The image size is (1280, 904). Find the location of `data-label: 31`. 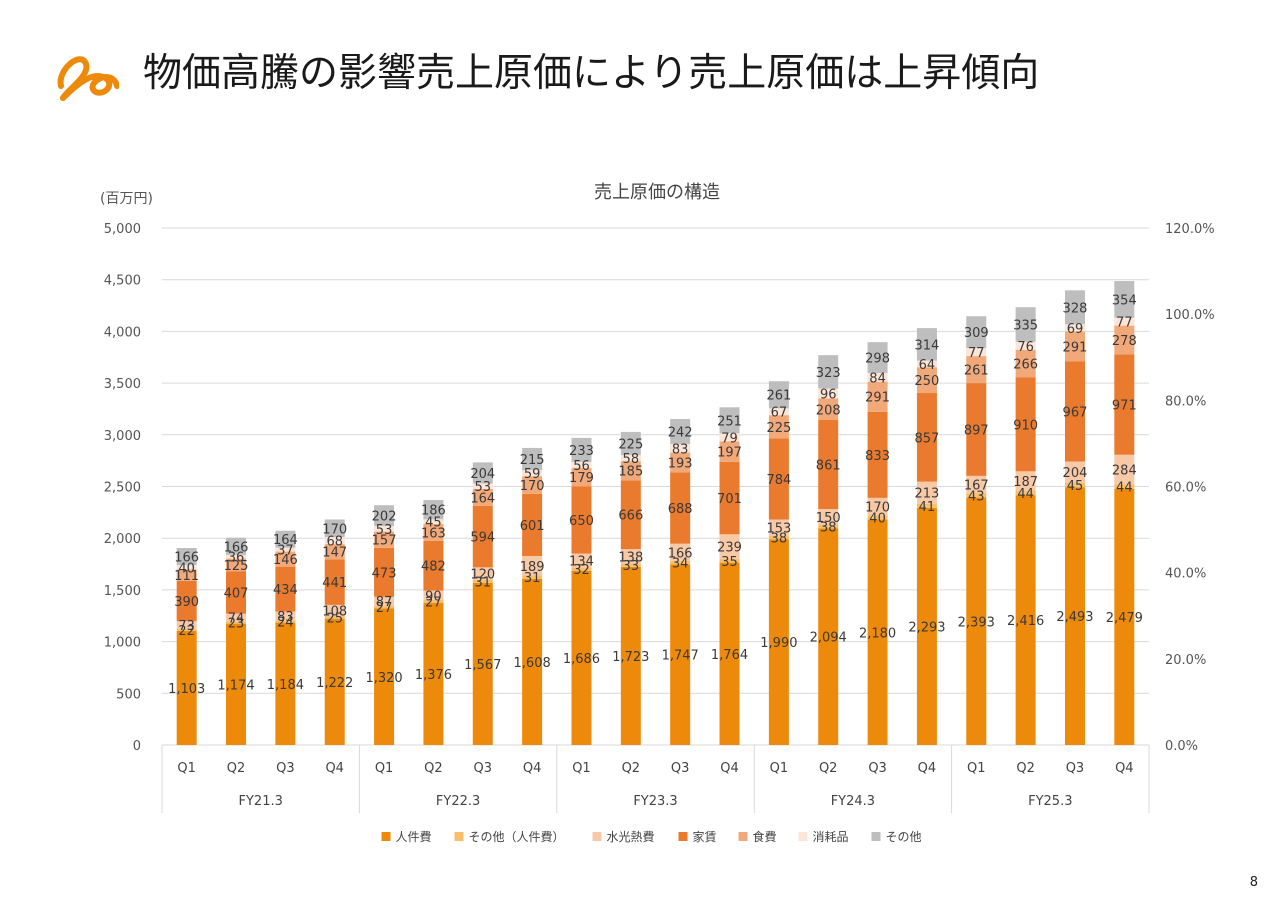

data-label: 31 is located at coordinates (483, 582).